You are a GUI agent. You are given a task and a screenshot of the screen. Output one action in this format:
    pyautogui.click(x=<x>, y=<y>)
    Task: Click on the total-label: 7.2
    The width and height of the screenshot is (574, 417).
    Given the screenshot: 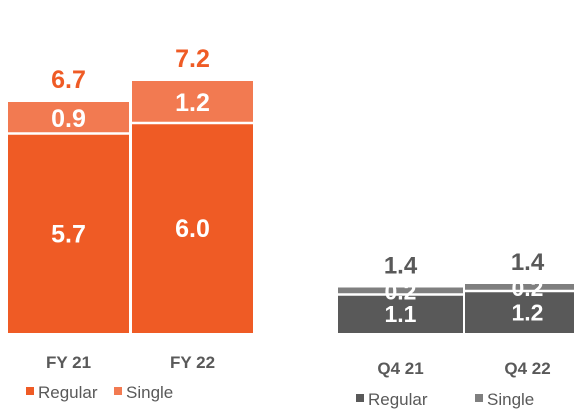 What is the action you would take?
    pyautogui.click(x=192, y=59)
    